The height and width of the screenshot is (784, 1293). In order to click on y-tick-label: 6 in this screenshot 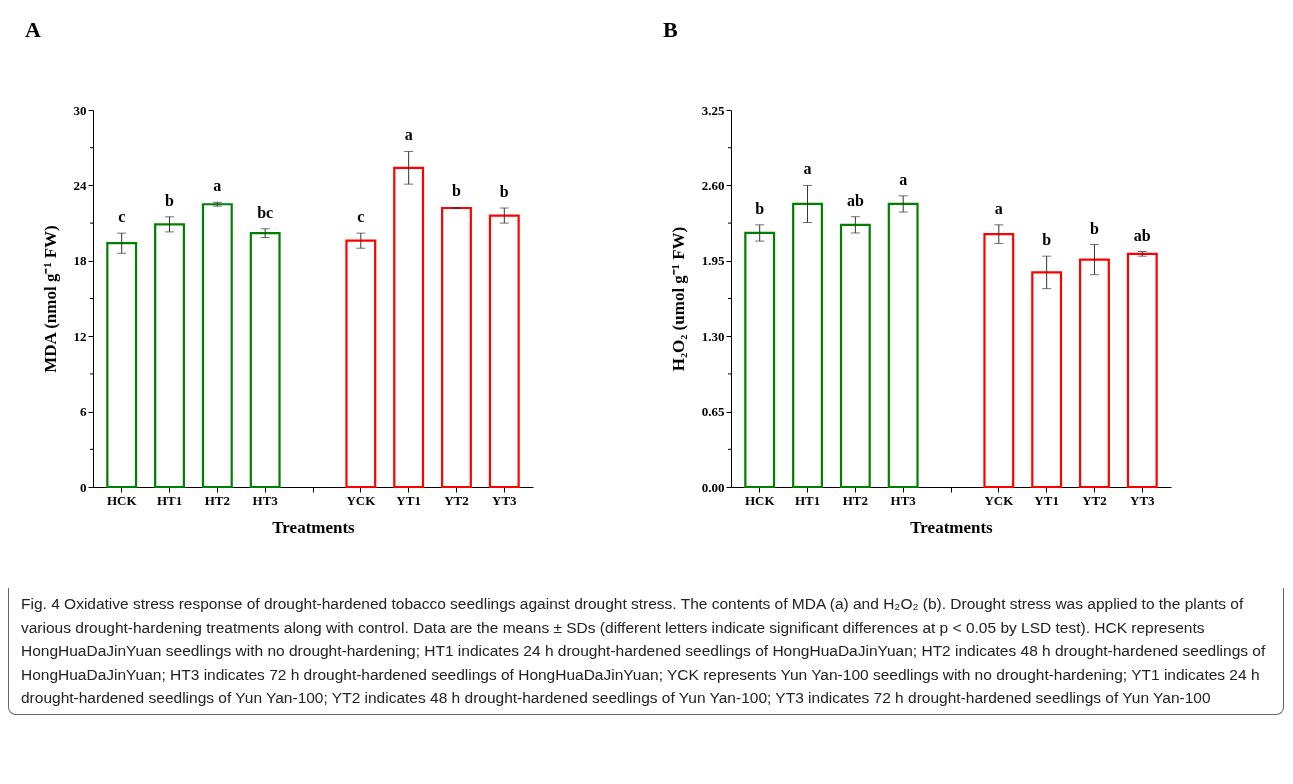, I will do `click(83, 412)`.